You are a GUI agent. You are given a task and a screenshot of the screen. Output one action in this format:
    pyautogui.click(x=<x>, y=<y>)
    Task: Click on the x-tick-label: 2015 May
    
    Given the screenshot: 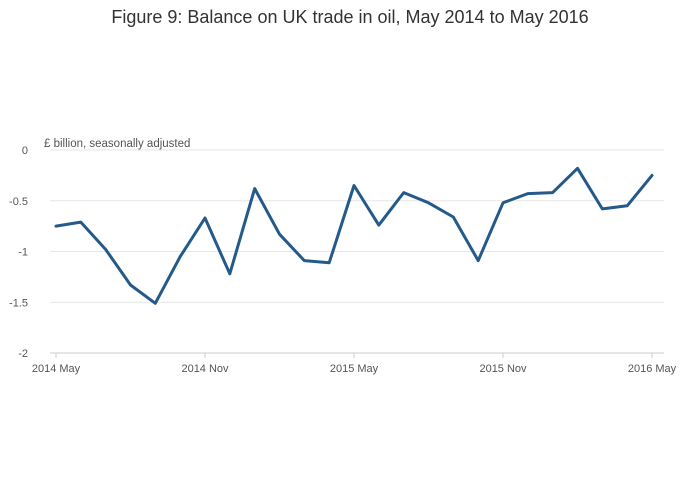 What is the action you would take?
    pyautogui.click(x=354, y=369)
    